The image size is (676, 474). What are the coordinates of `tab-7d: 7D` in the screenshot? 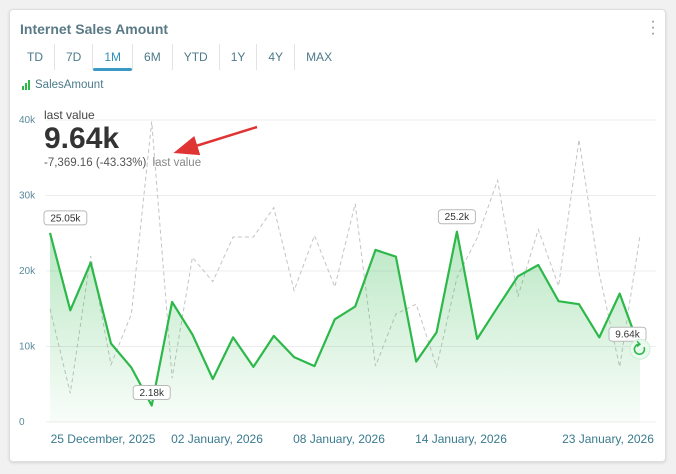 It's located at (74, 57).